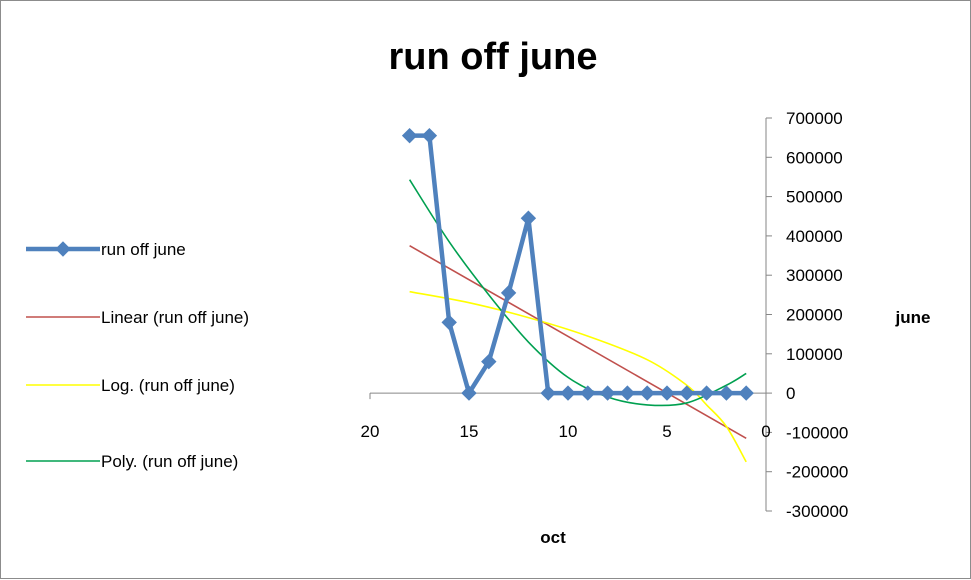  Describe the element at coordinates (814, 275) in the screenshot. I see `y-tick-label: 300000` at that location.